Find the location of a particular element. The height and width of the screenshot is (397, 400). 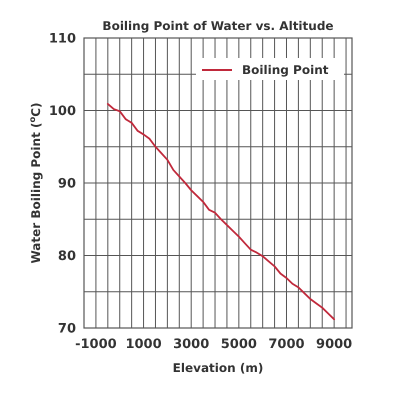

x-tick-label: 1000 is located at coordinates (143, 344).